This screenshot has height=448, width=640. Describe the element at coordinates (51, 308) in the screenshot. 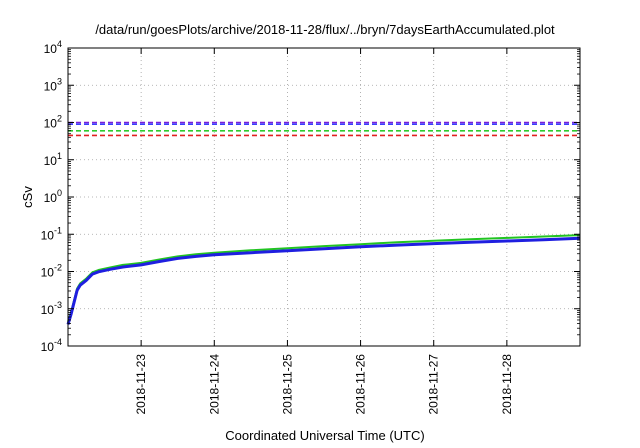

I see `y-tick-label: 10⁻³` at that location.